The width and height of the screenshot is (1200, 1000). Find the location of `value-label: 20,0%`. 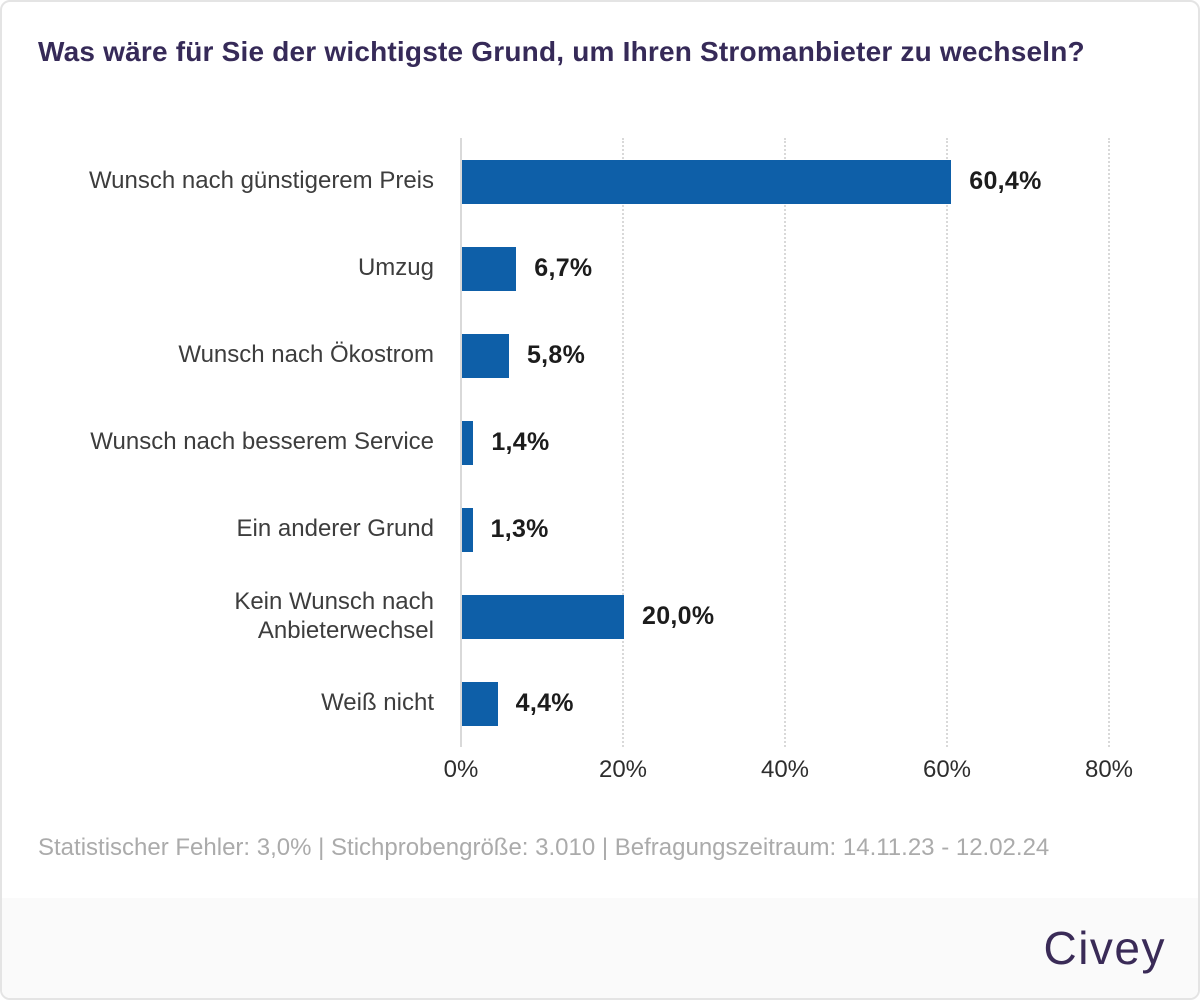

value-label: 20,0% is located at coordinates (678, 616).